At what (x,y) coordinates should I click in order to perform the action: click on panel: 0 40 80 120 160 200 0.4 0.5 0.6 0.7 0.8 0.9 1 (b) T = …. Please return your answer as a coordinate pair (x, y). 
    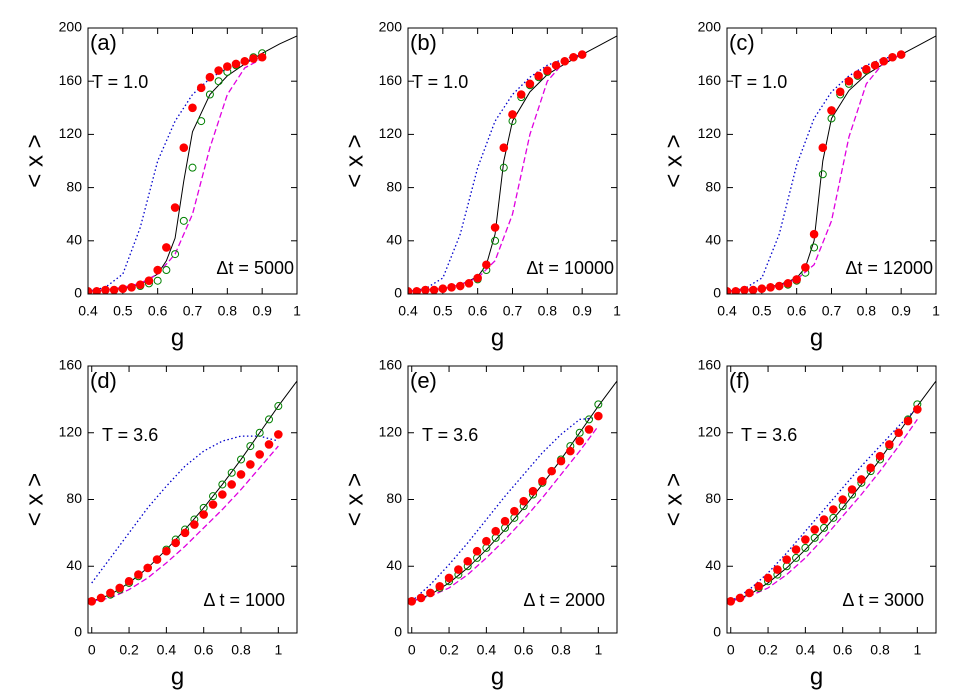
    Looking at the image, I should click on (481, 185).